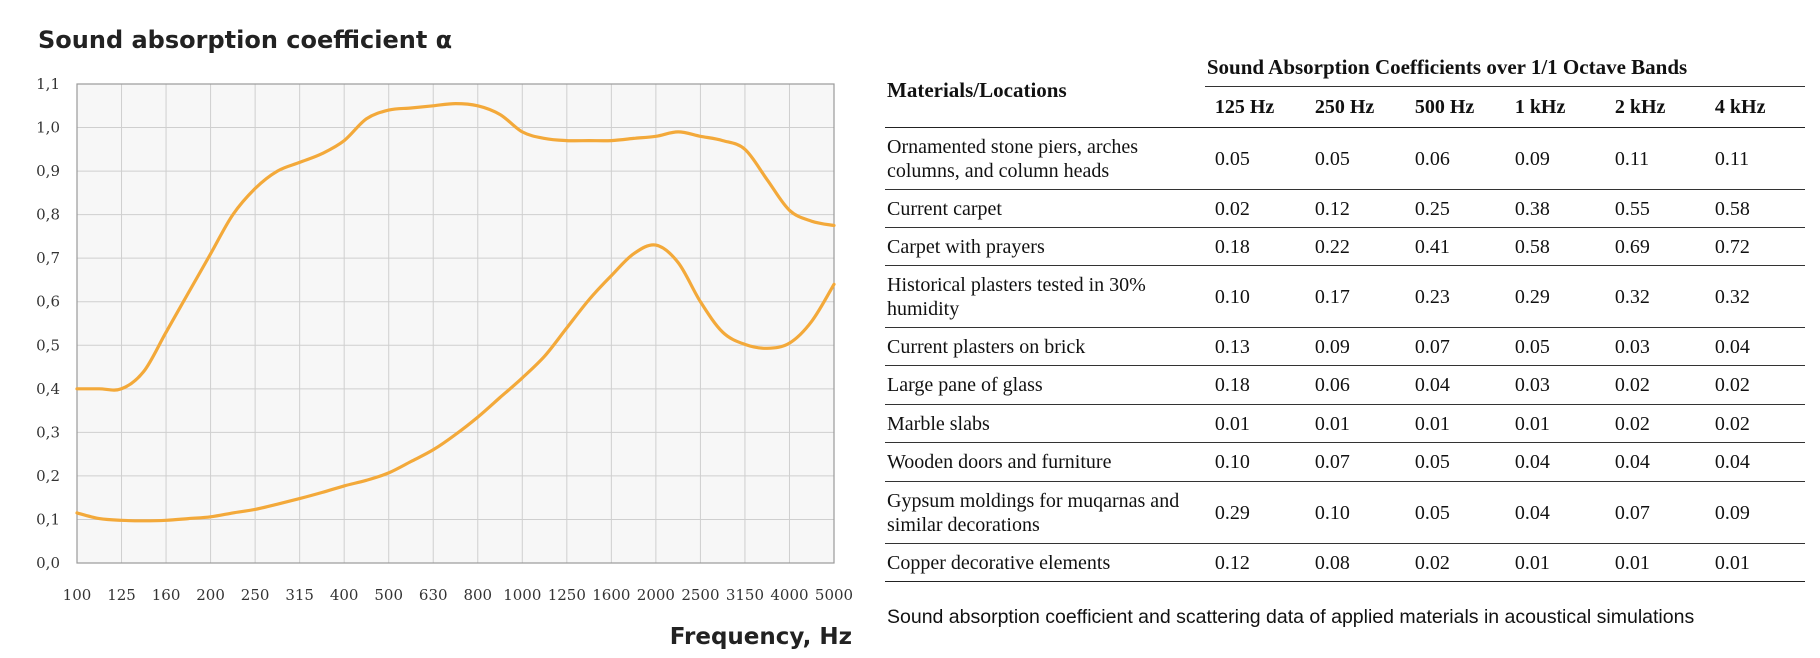 The image size is (1820, 658). What do you see at coordinates (1354, 562) in the screenshot?
I see `coefficient-cell: 0.08` at bounding box center [1354, 562].